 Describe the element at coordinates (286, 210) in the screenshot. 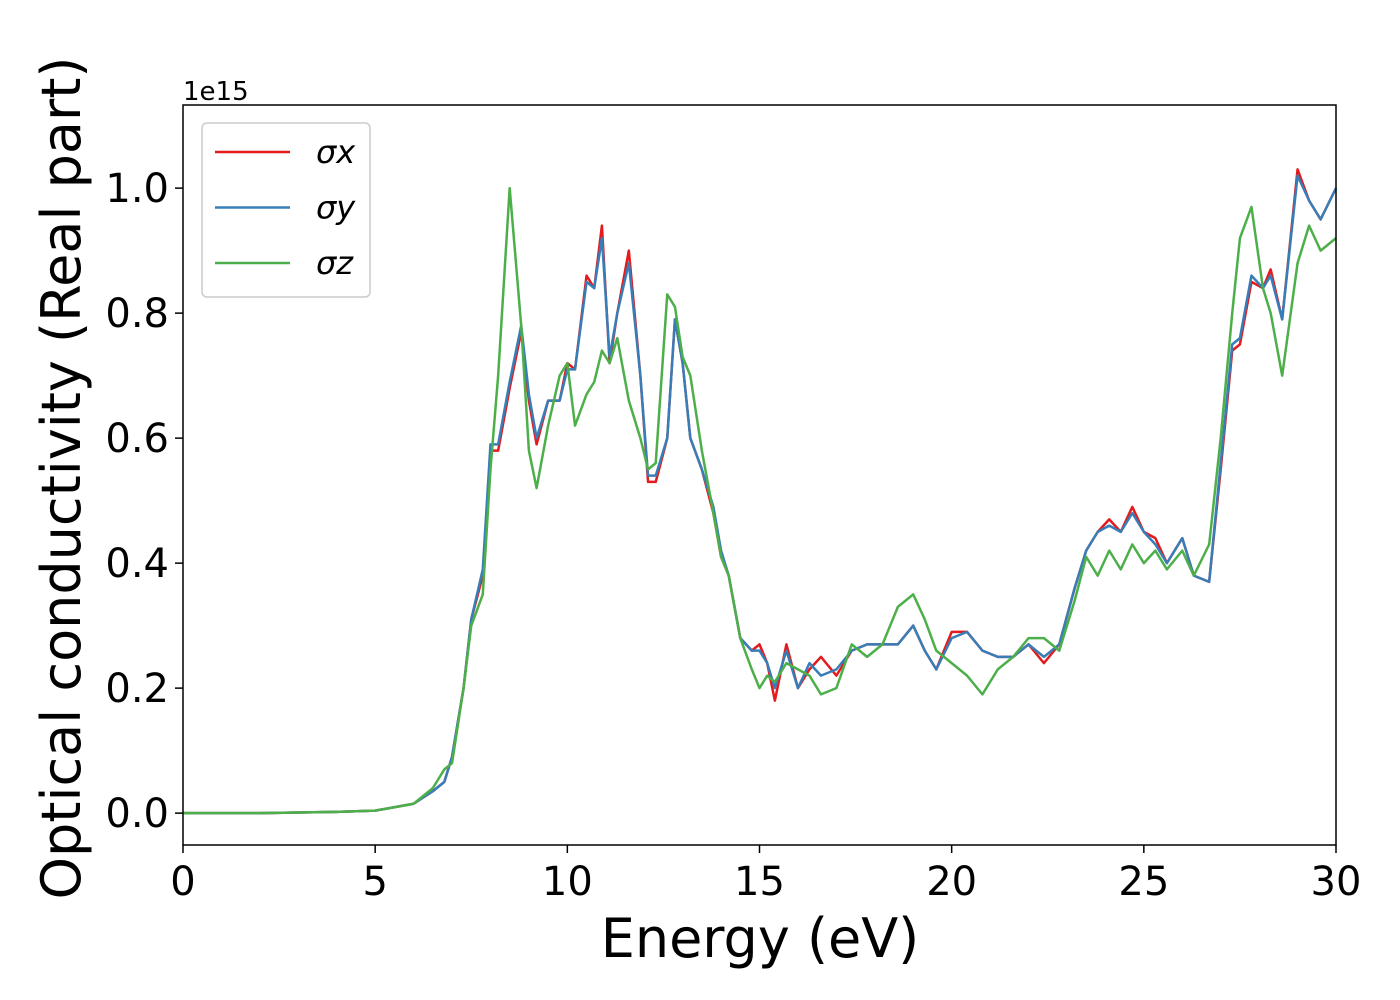

I see `legend-box` at that location.